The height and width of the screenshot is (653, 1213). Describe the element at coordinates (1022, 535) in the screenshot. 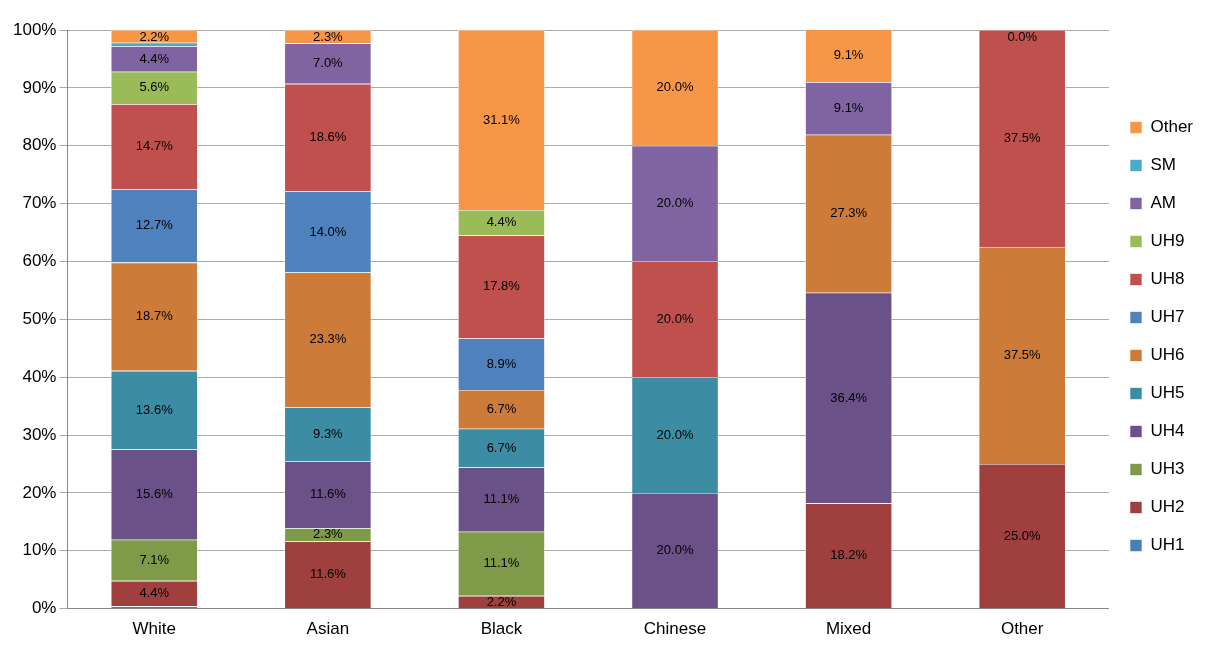

I see `data-label: 25.0%` at that location.